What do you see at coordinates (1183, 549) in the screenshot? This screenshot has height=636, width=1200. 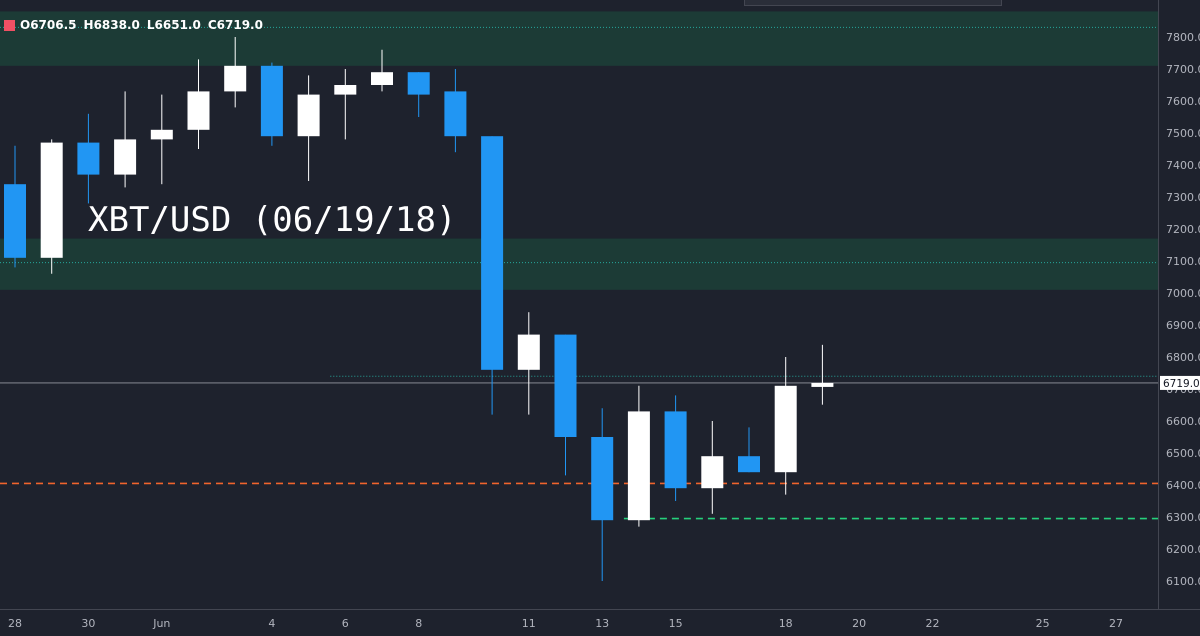 I see `y-tick-label: 6200.0` at bounding box center [1183, 549].